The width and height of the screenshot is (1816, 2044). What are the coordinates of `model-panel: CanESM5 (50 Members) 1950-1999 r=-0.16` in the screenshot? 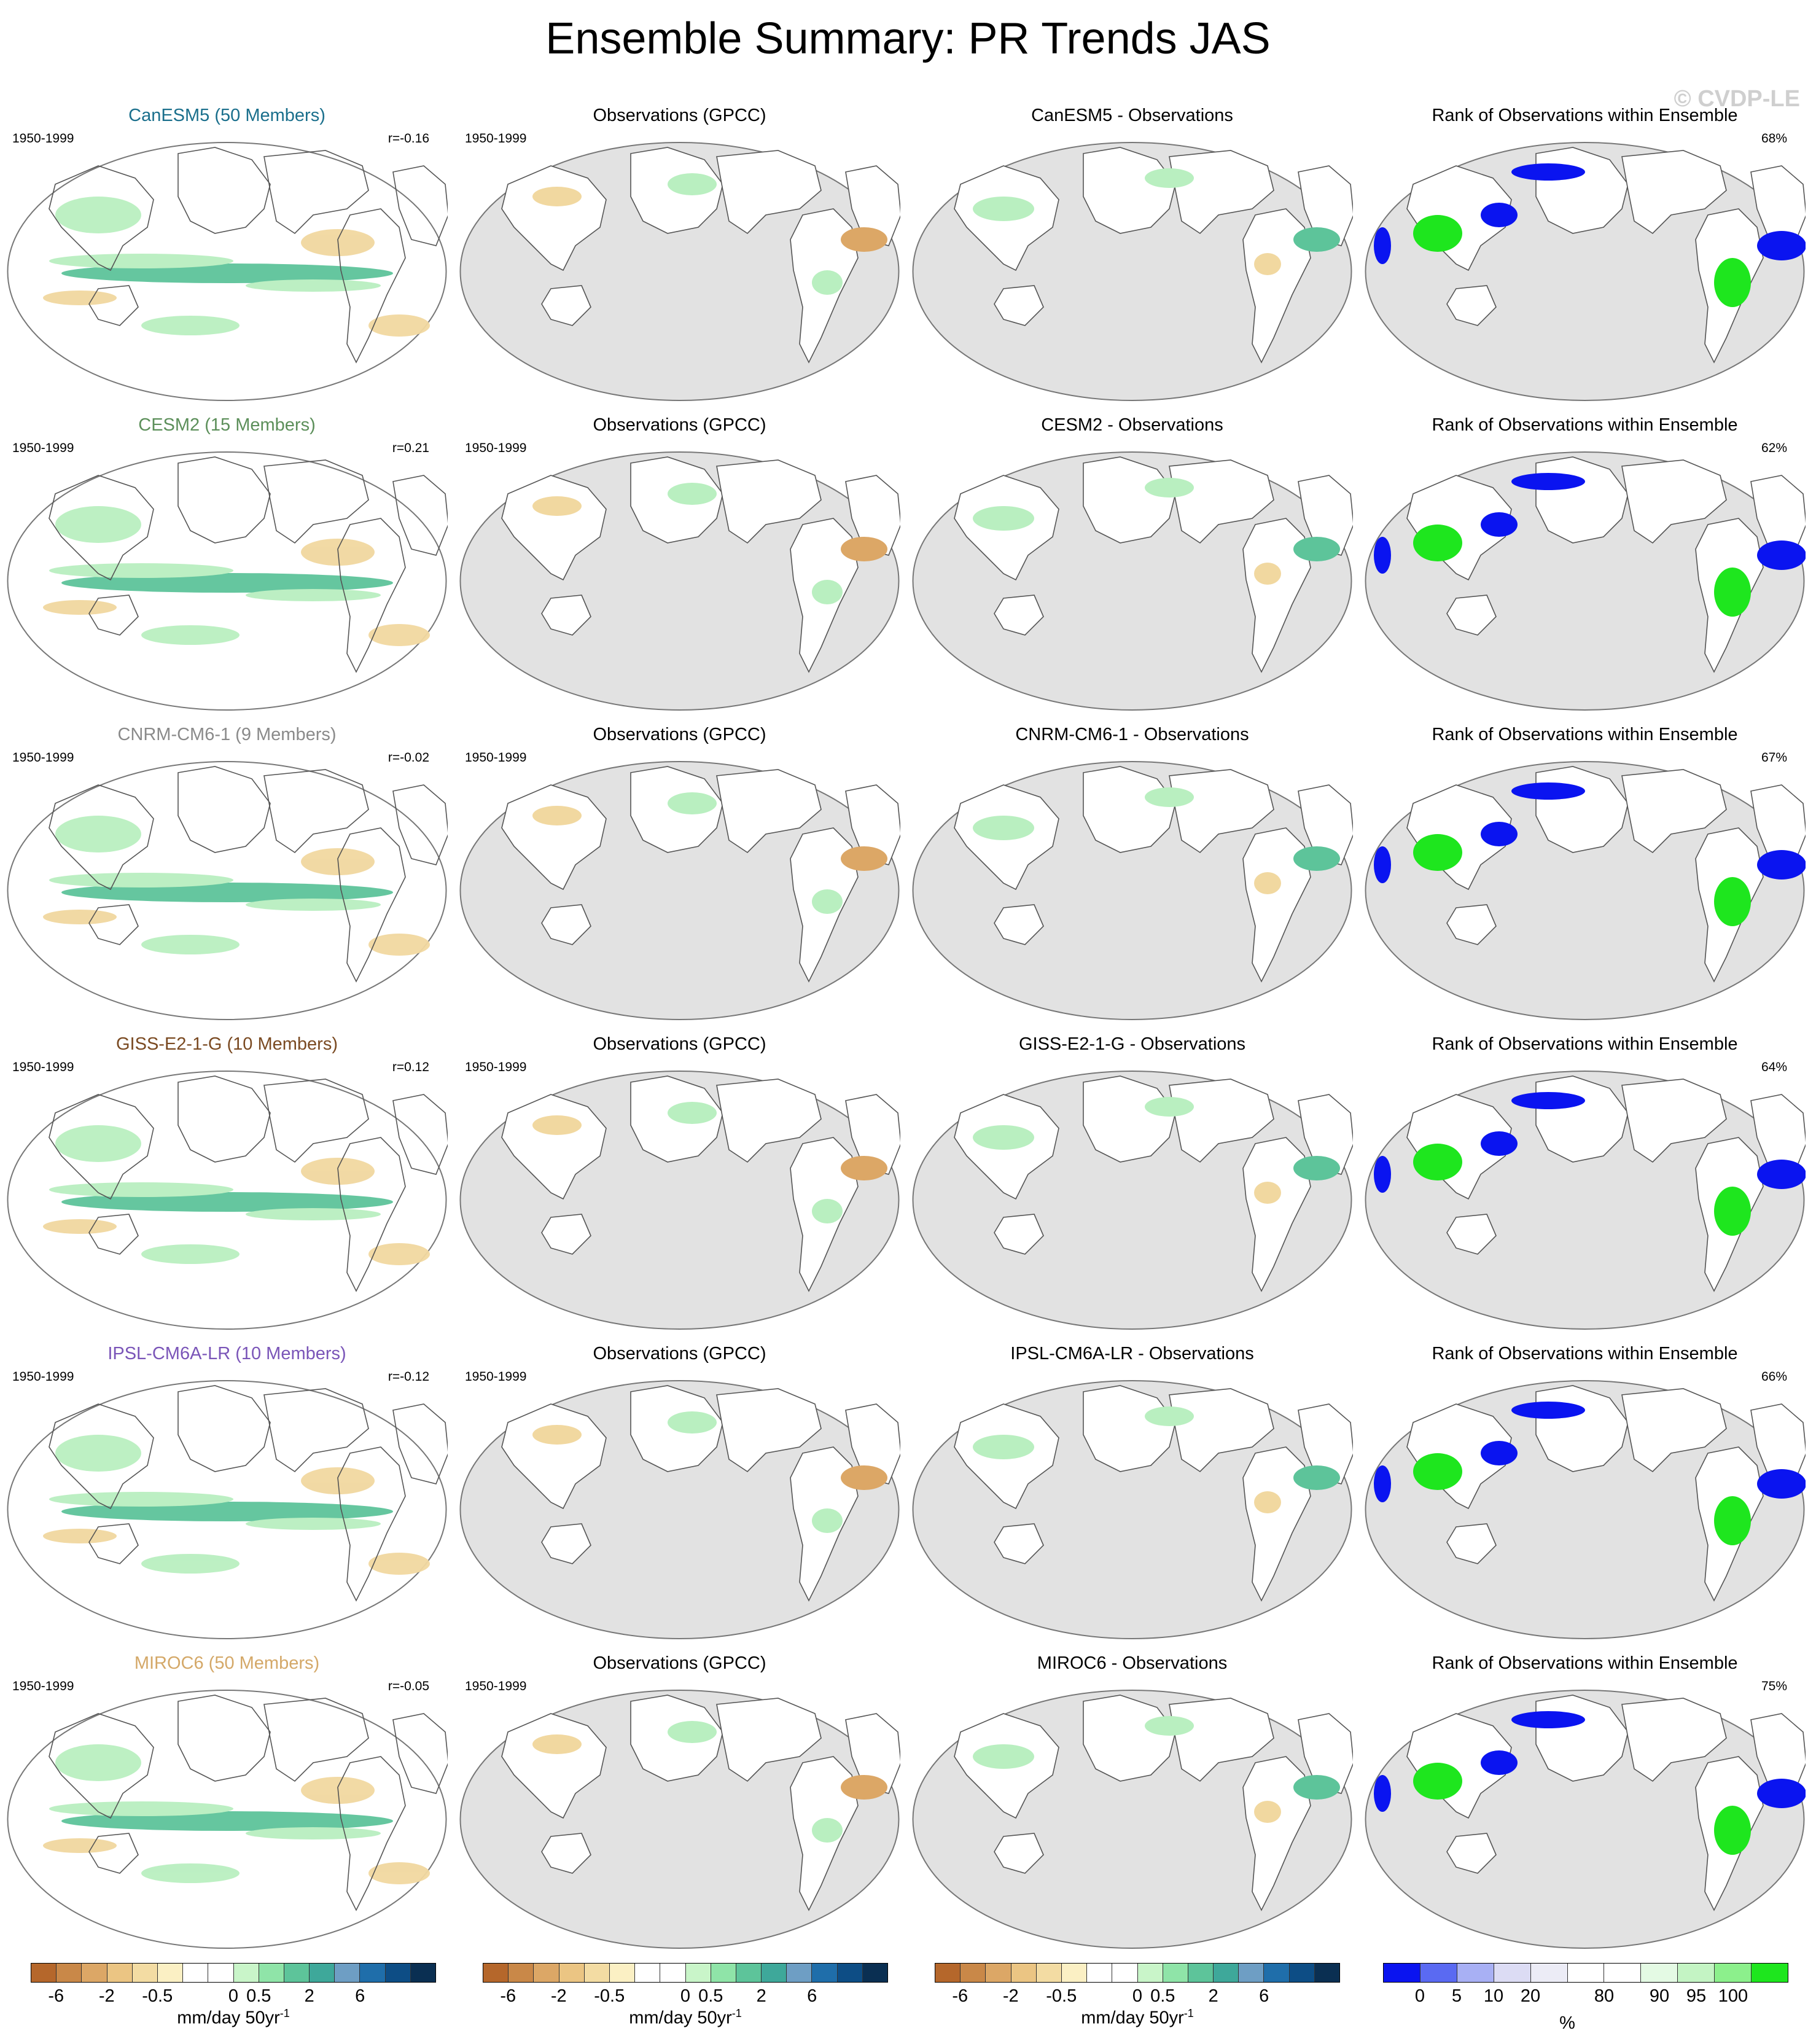 It's located at (227, 247).